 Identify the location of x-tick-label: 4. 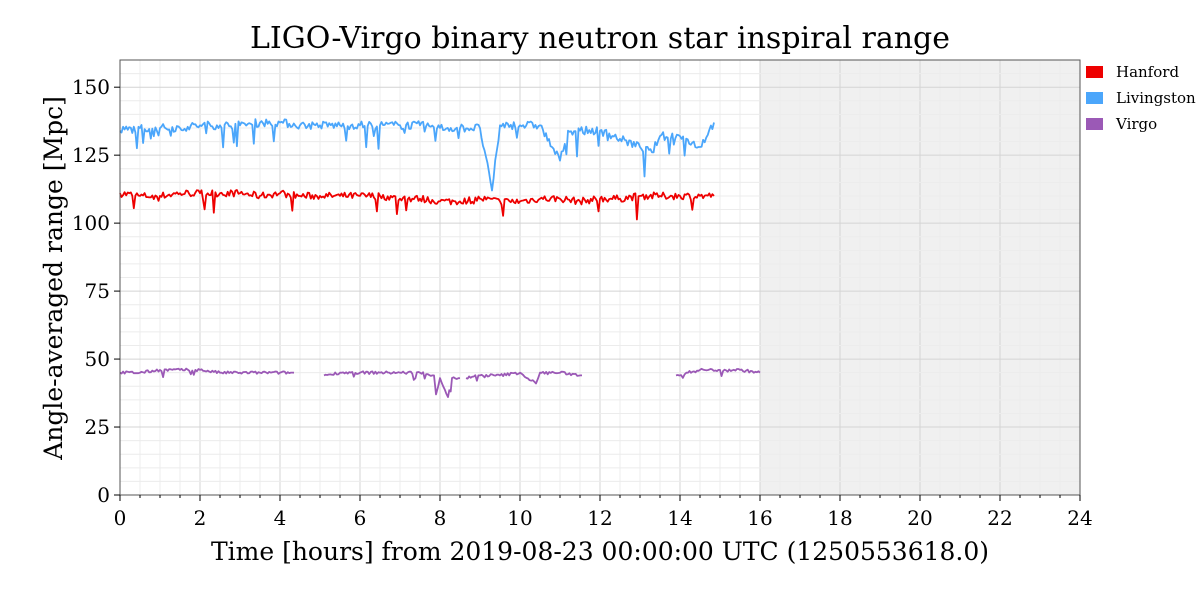
(280, 518).